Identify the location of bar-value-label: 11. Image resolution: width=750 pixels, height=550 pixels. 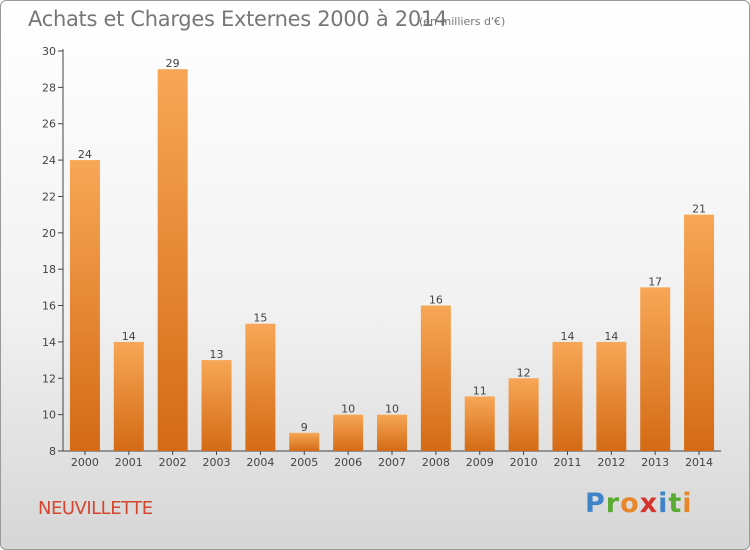
(480, 390).